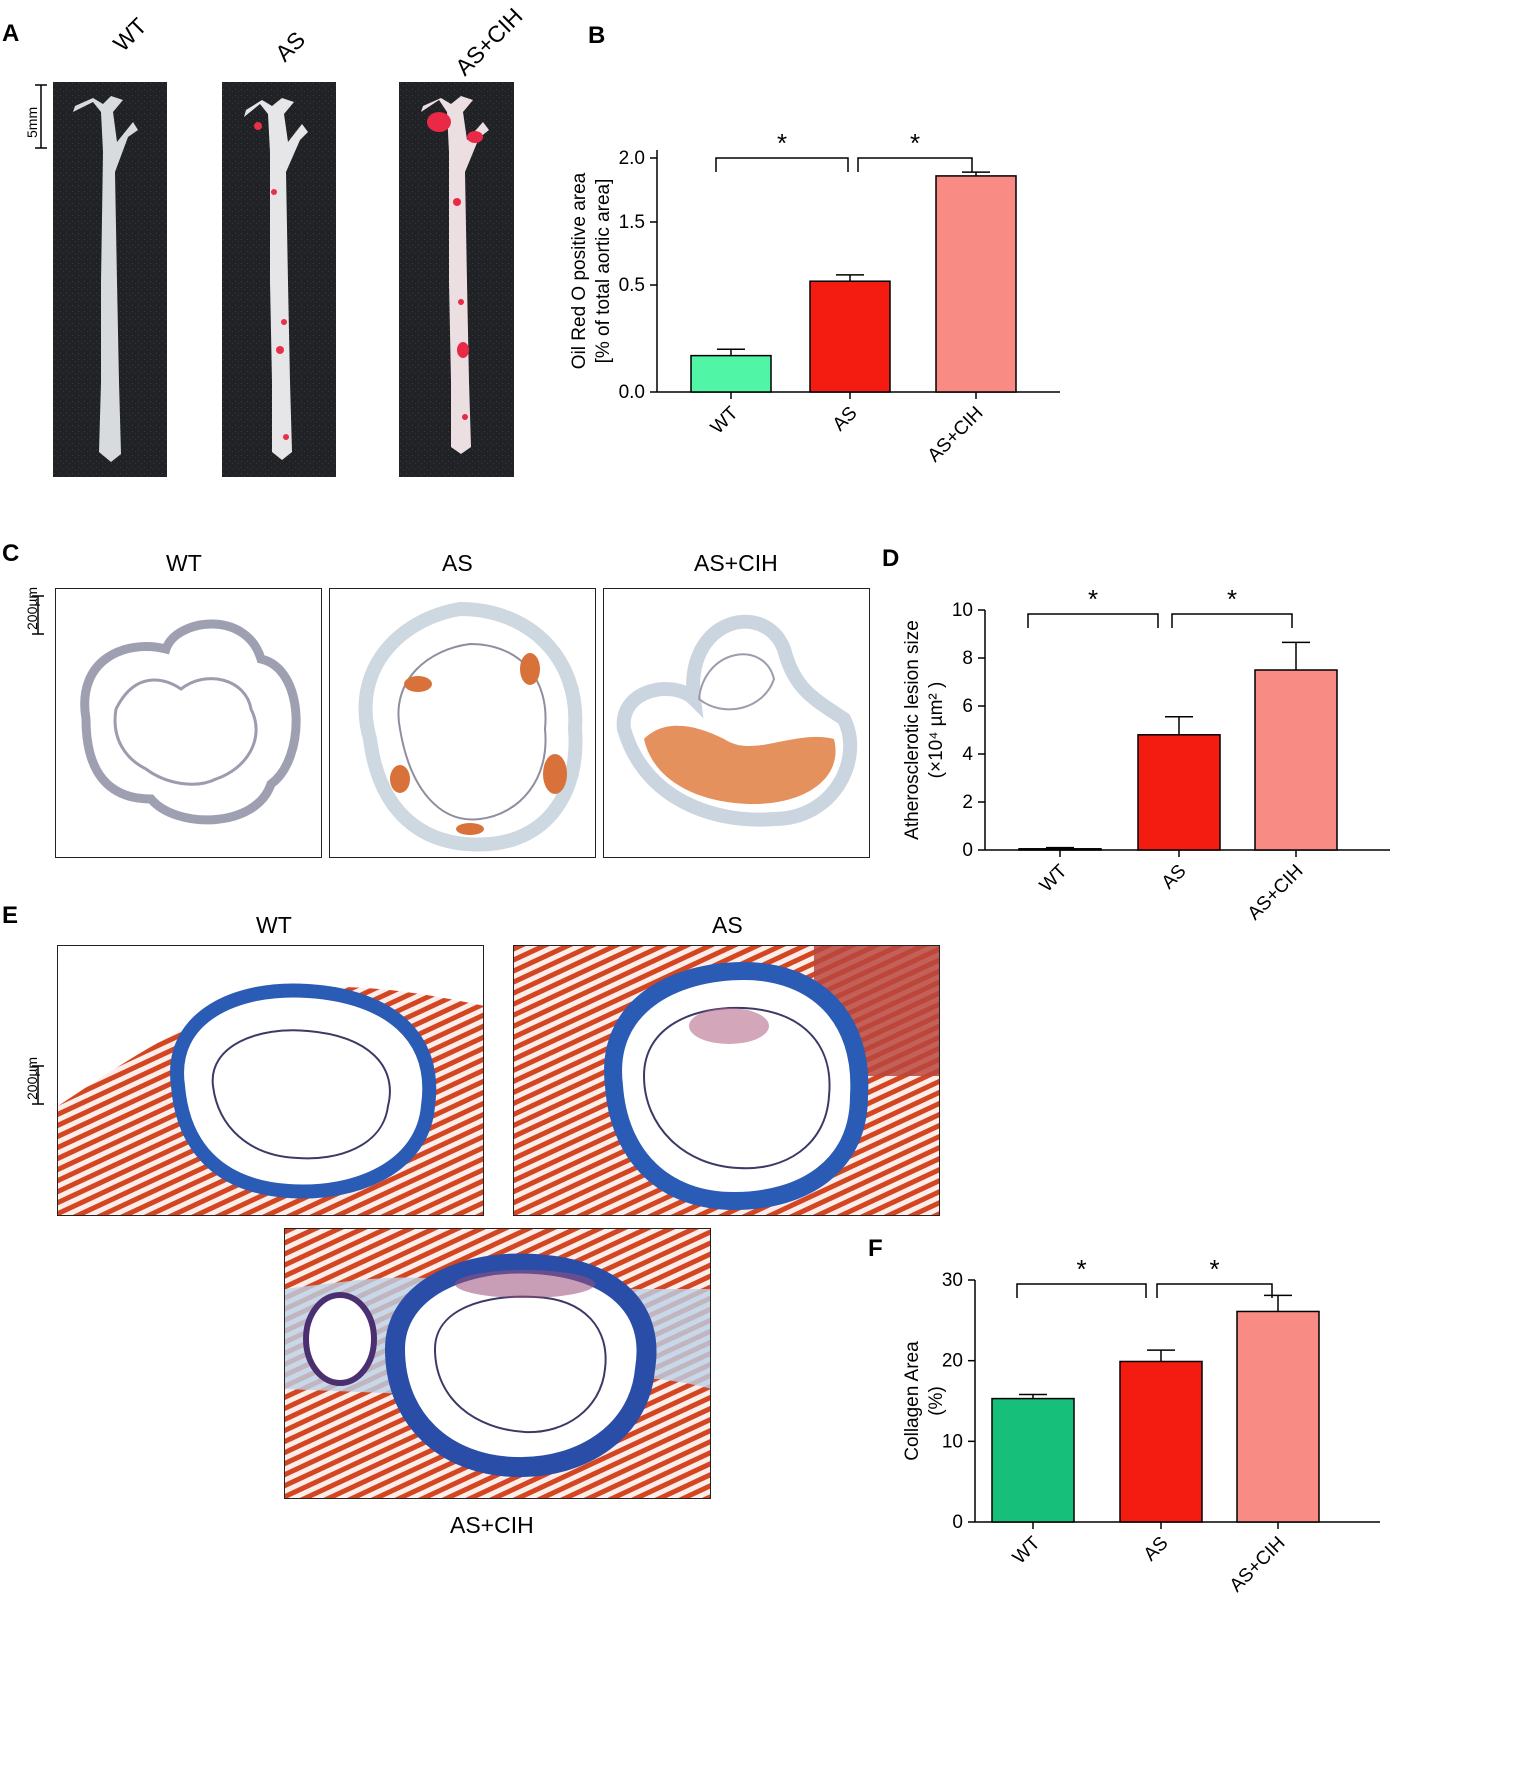 This screenshot has height=1785, width=1535. Describe the element at coordinates (10, 915) in the screenshot. I see `panel-label-e: E` at that location.